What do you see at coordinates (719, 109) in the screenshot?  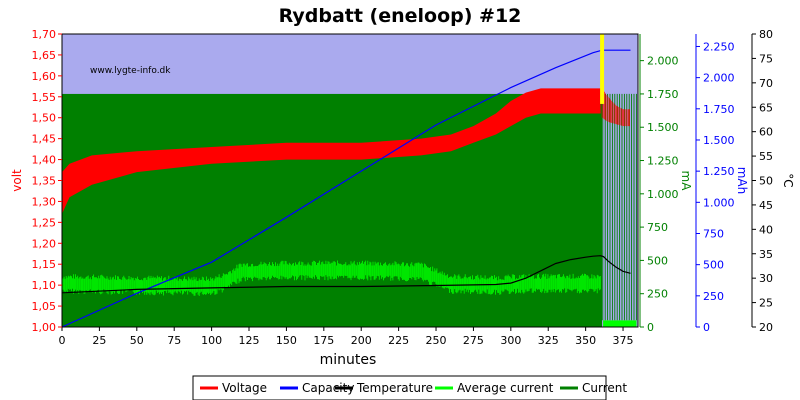 I see `mah-tick-label: 1.750` at bounding box center [719, 109].